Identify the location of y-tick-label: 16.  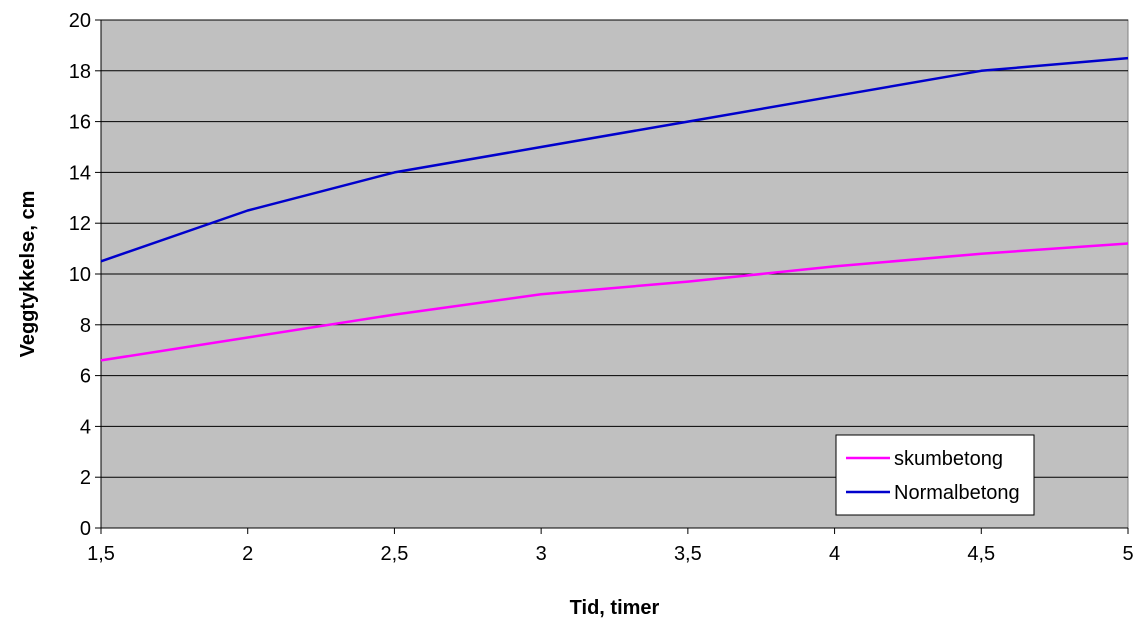
(80, 123).